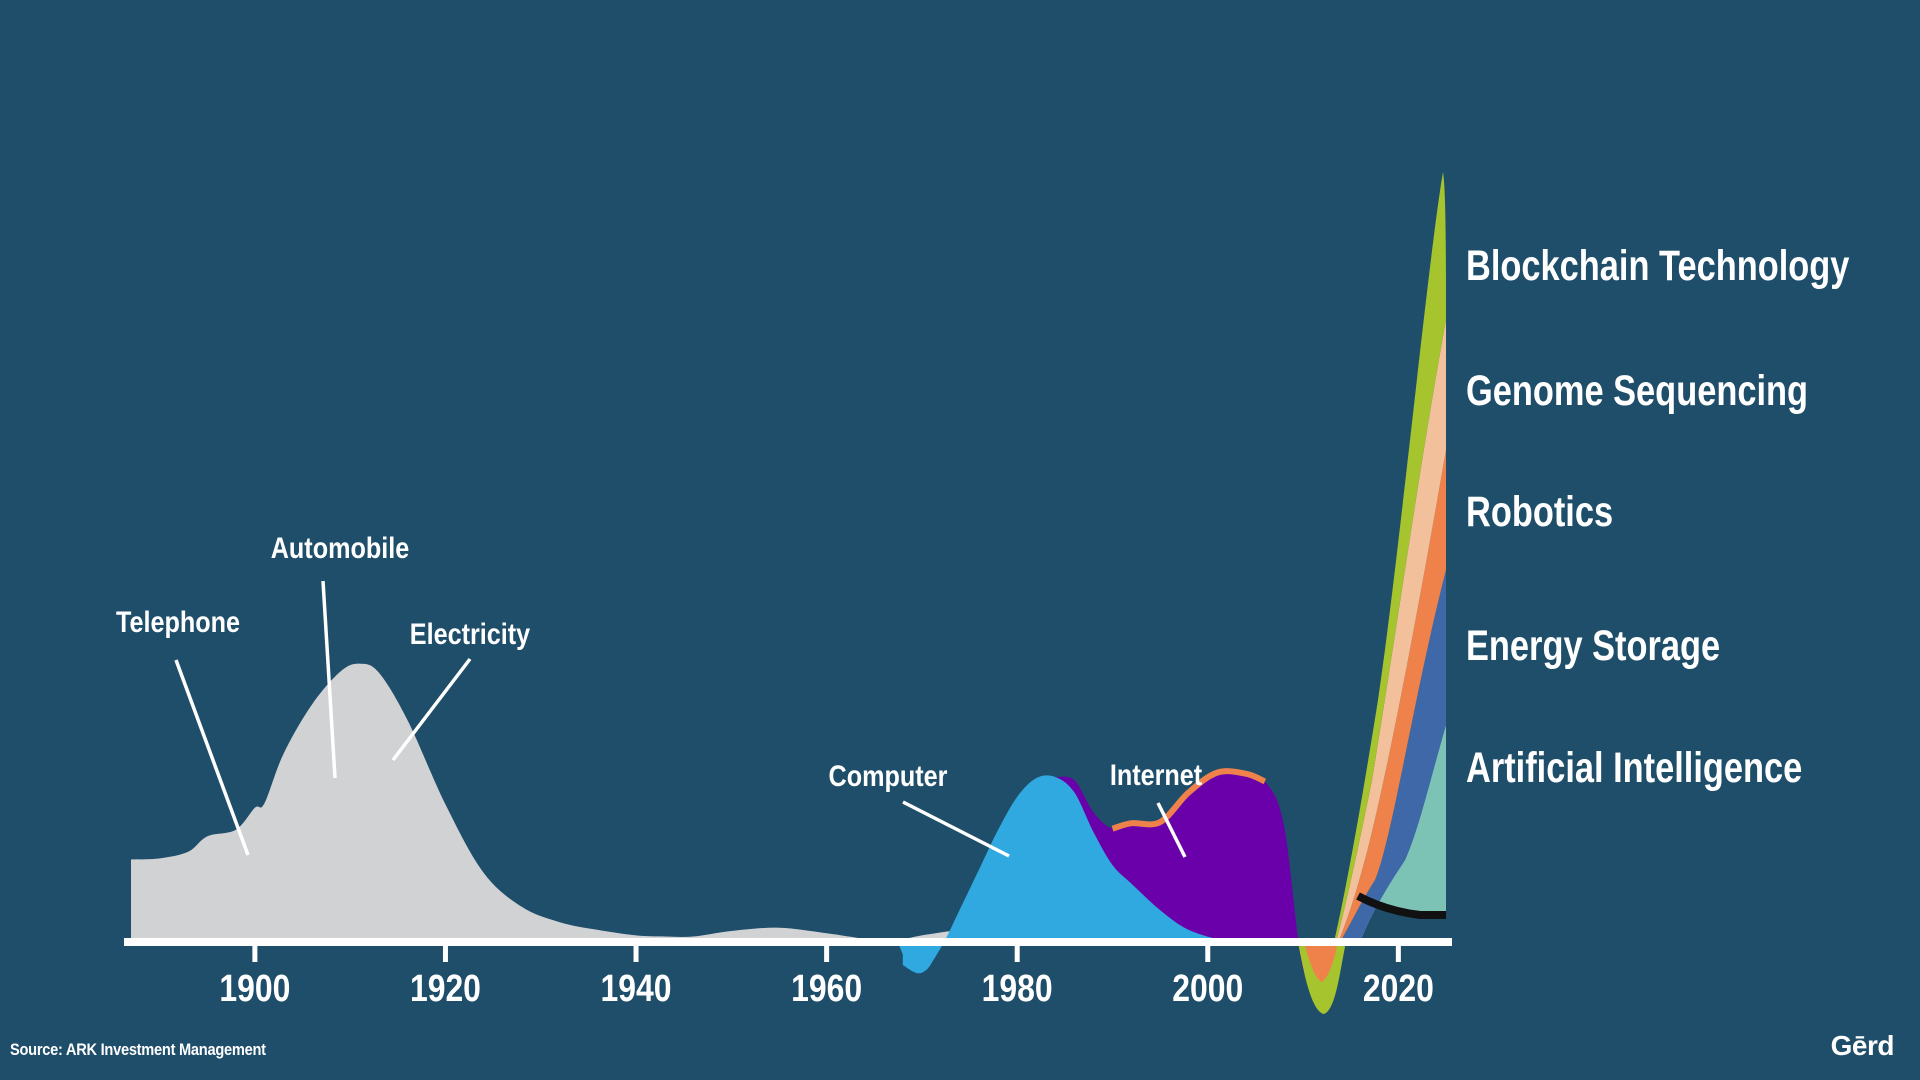 This screenshot has width=1920, height=1080. I want to click on series-computer-area, so click(1064, 874).